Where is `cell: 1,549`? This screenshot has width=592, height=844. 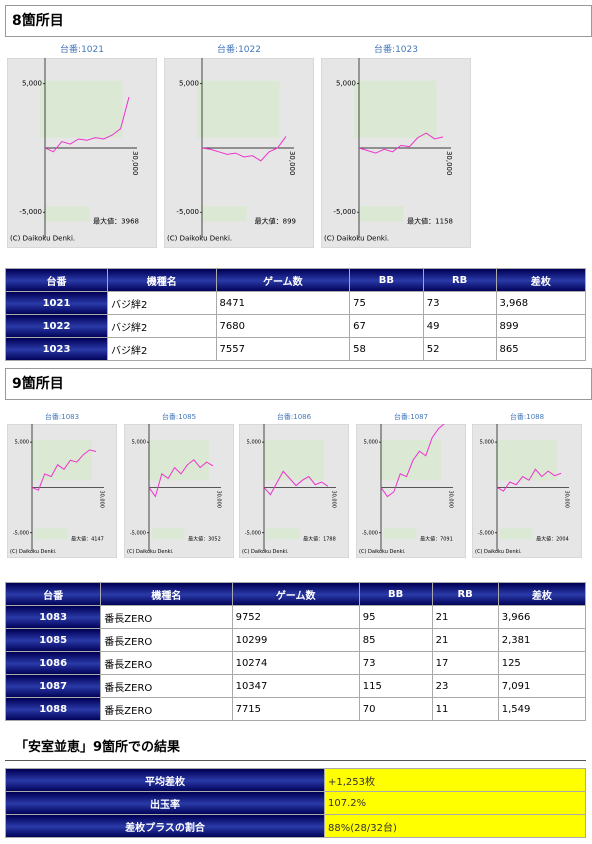
cell: 1,549 is located at coordinates (542, 709).